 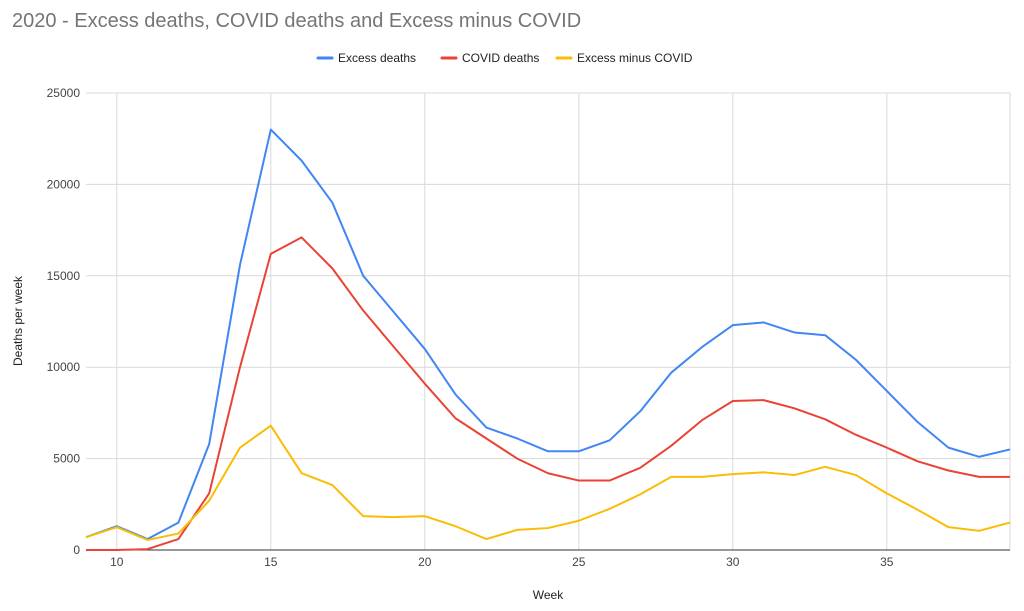 I want to click on y-tick-label: 10000, so click(x=64, y=367).